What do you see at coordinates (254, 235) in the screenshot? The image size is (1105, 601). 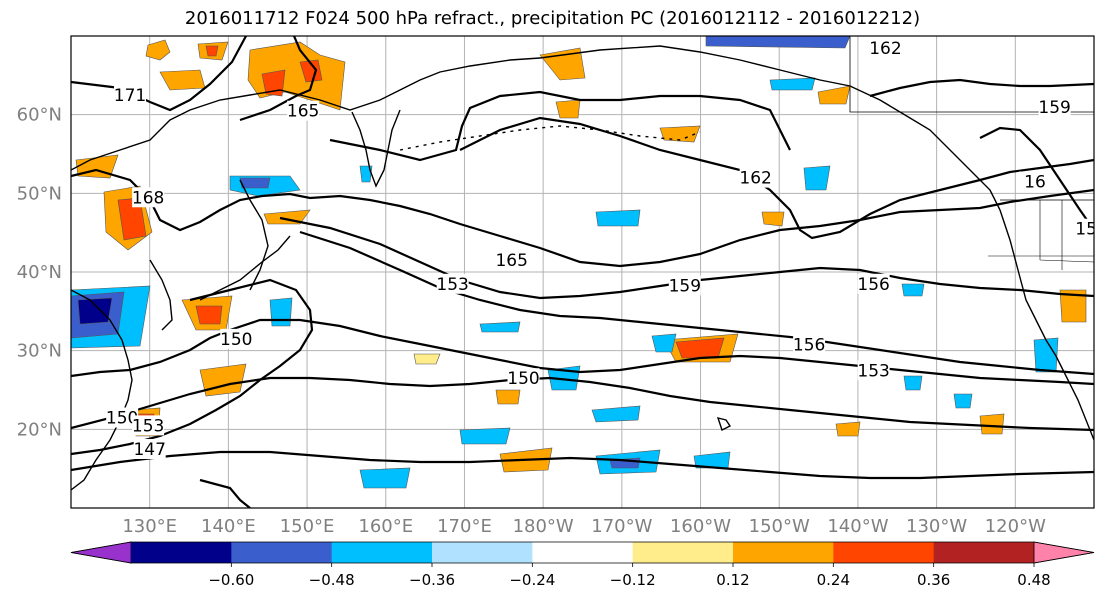 I see `okhotsk-coast` at bounding box center [254, 235].